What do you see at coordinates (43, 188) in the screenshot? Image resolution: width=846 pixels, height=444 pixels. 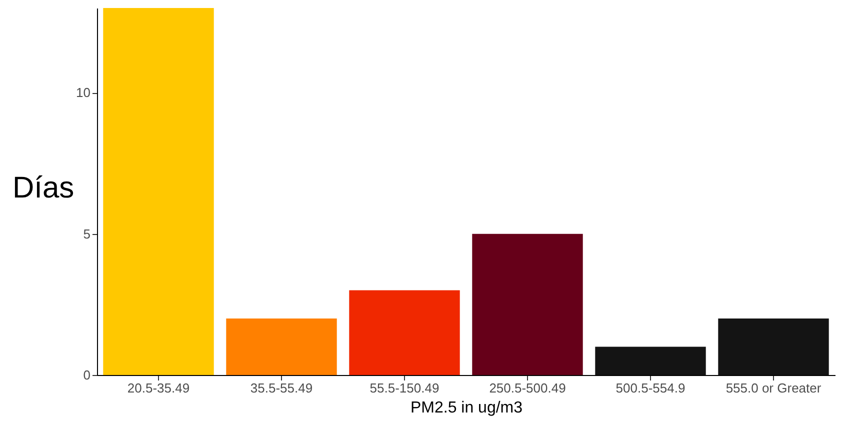 I see `y-axis-title: Días` at bounding box center [43, 188].